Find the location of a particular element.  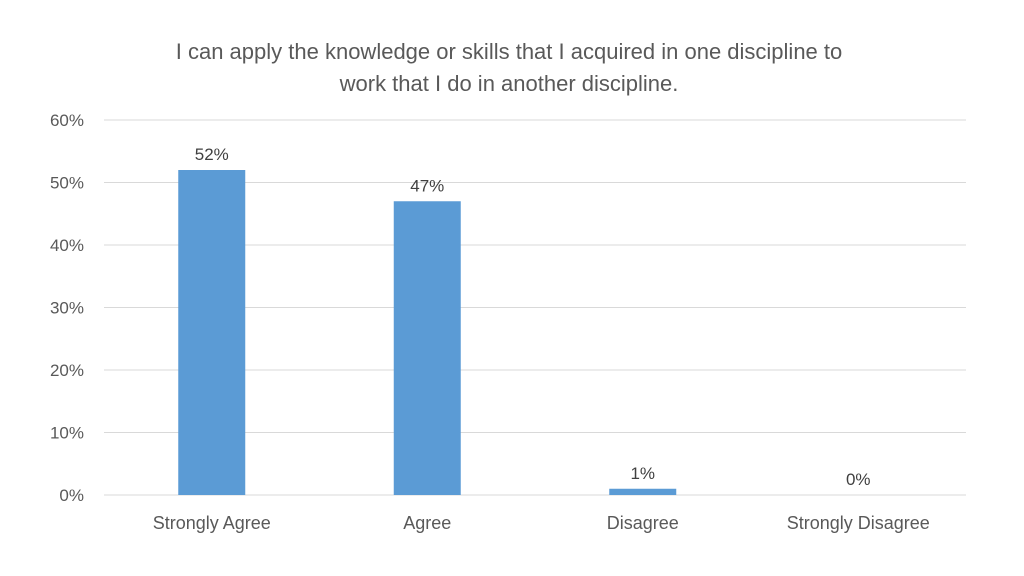

x-category-label: Strongly Disagree is located at coordinates (858, 523).